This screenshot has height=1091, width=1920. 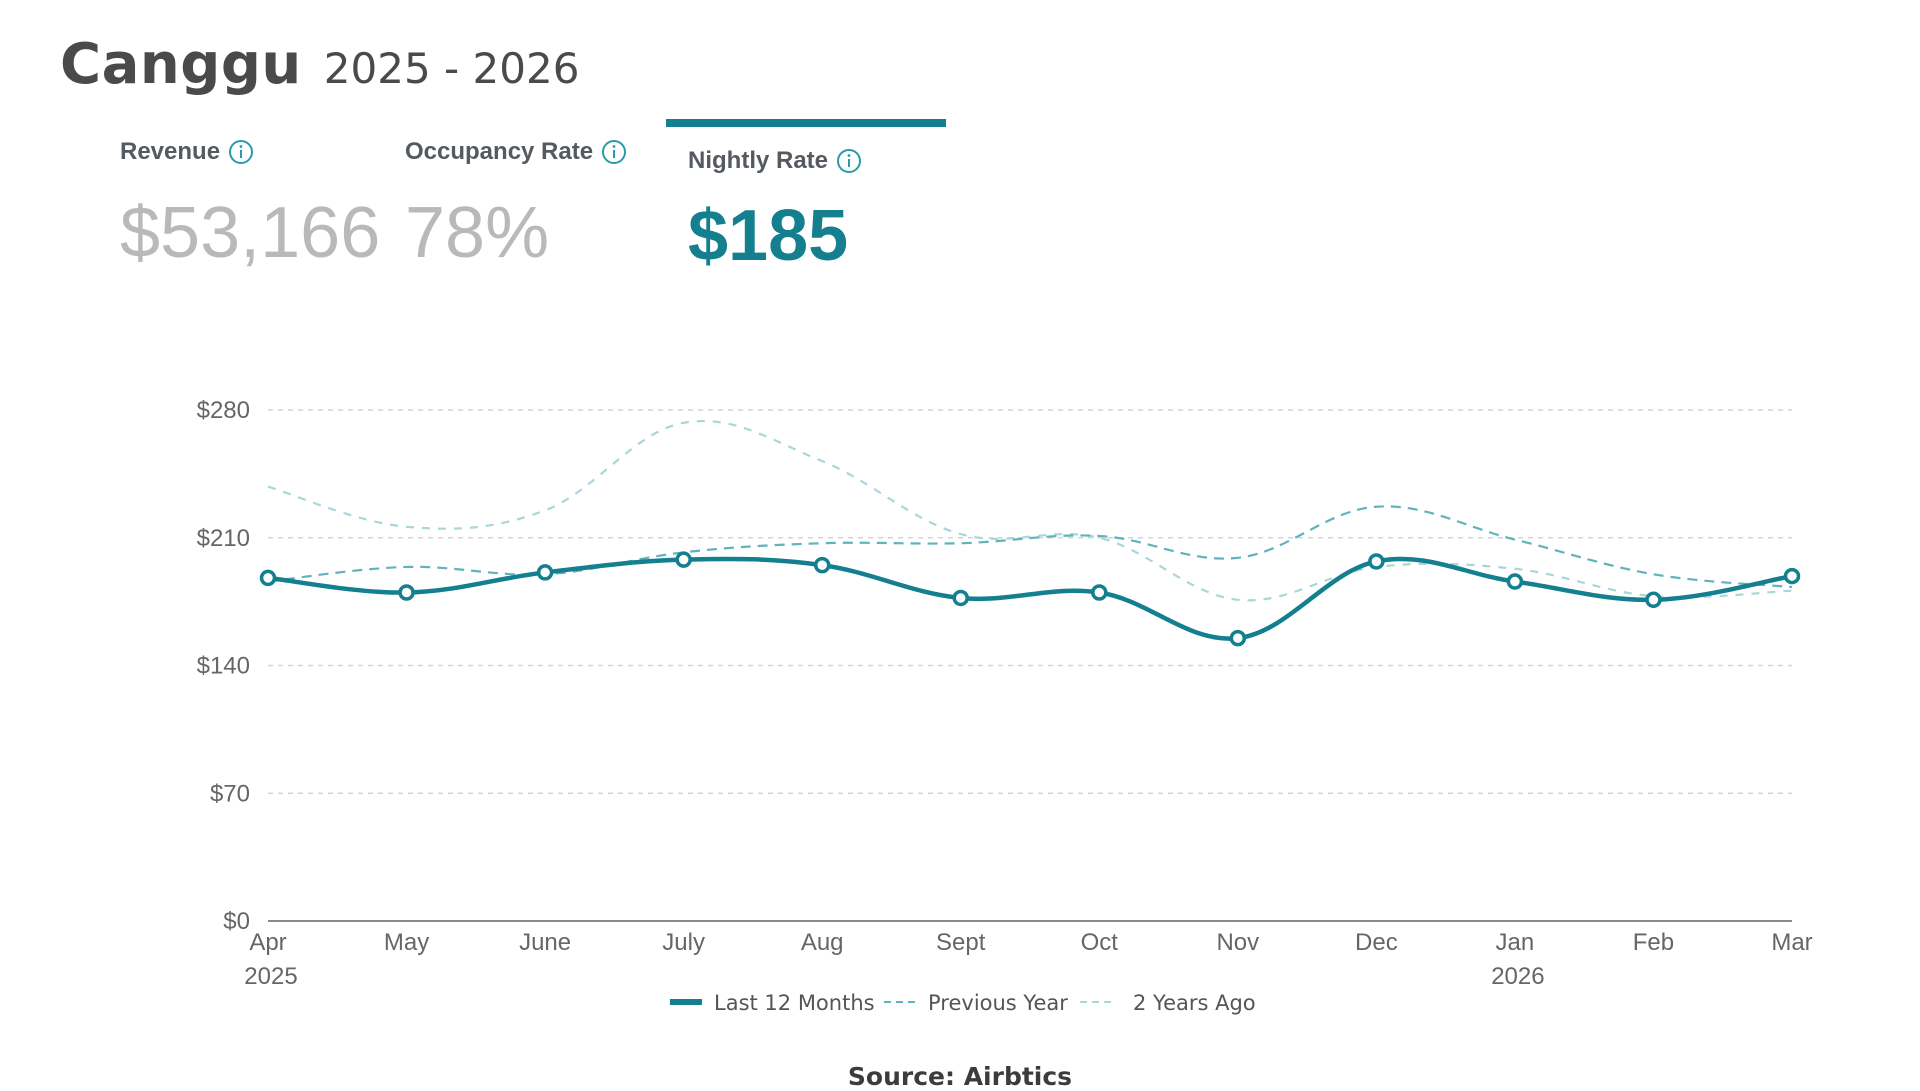 I want to click on page-title: Canggu, so click(x=181, y=64).